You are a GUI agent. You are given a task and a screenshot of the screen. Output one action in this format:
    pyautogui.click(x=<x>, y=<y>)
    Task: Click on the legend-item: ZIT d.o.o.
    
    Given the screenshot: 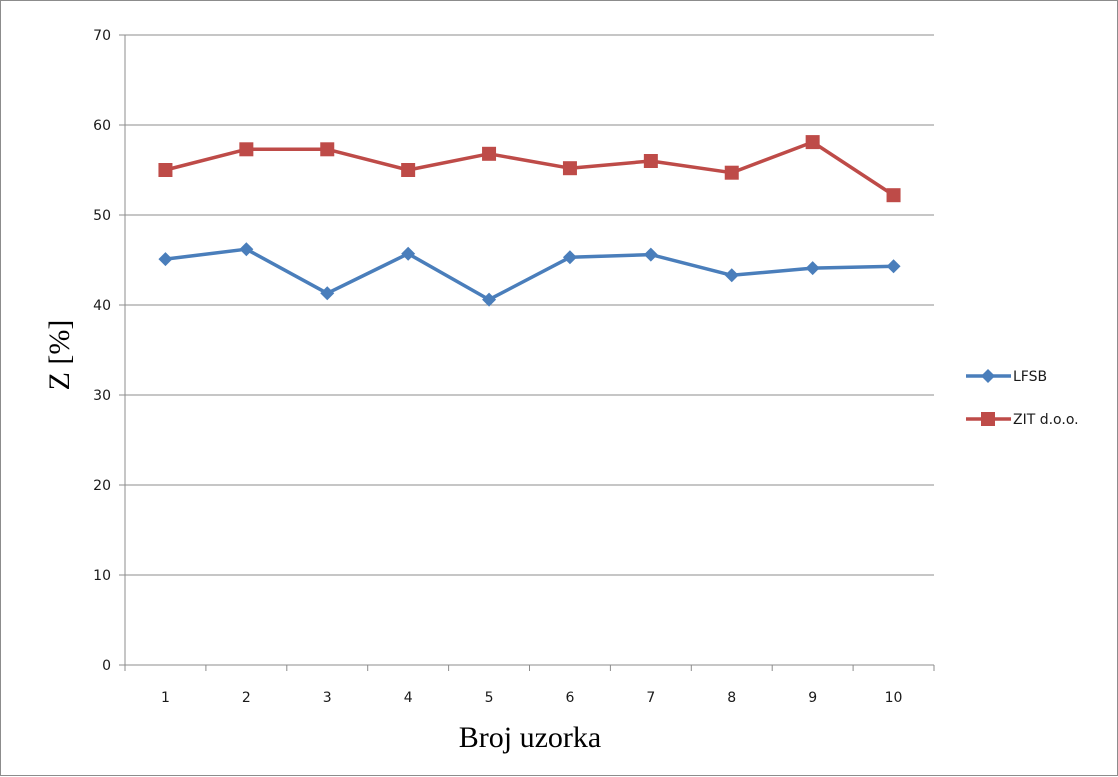 What is the action you would take?
    pyautogui.click(x=1022, y=420)
    